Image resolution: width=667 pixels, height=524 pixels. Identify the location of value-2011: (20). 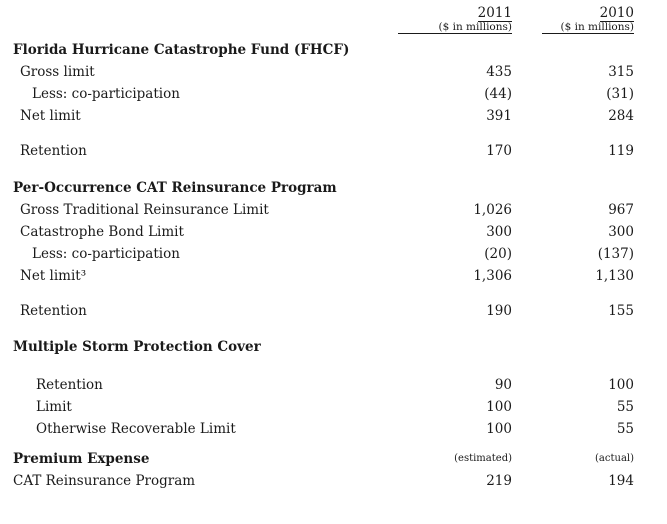
(498, 254).